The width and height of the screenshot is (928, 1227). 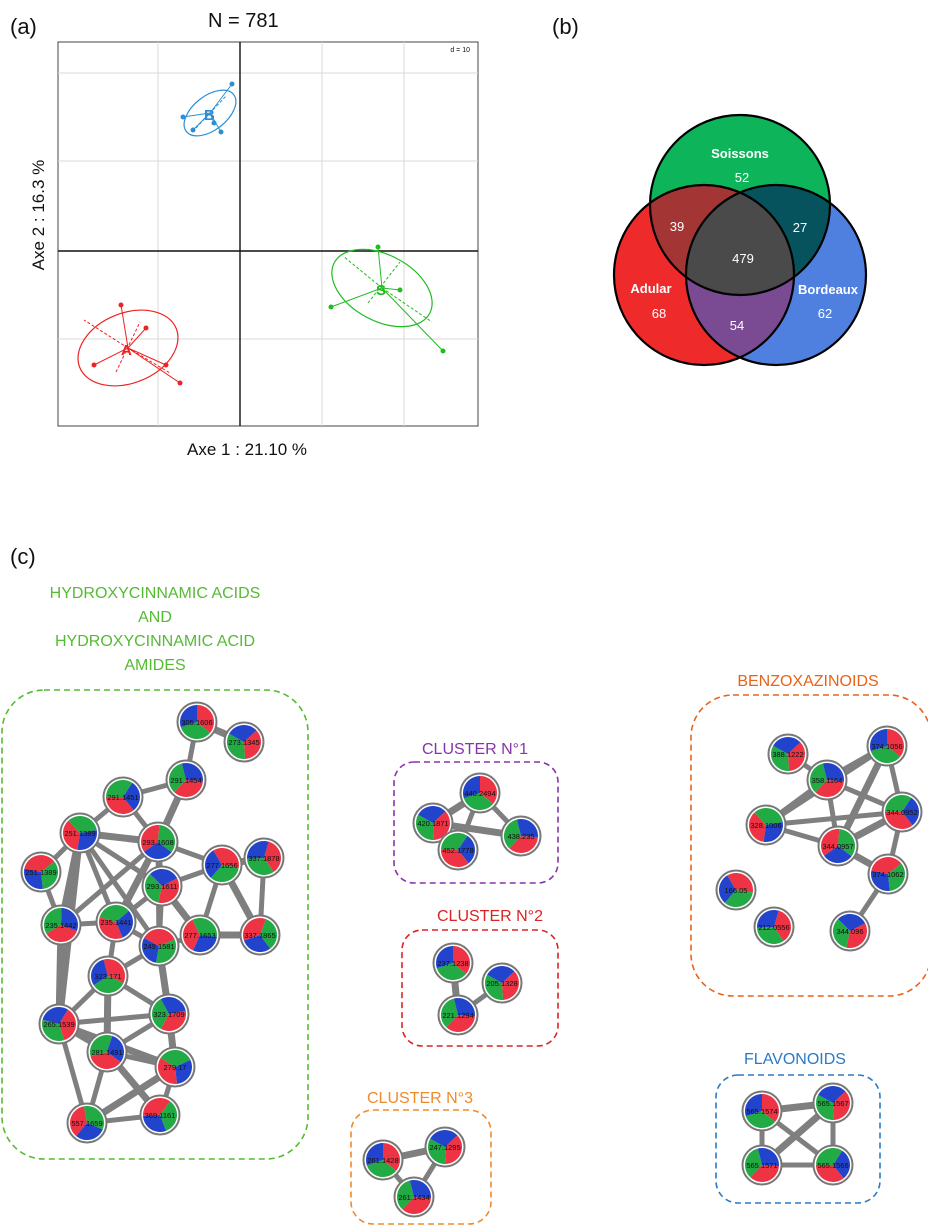 I want to click on network-node-label: 337.1878, so click(x=263, y=858).